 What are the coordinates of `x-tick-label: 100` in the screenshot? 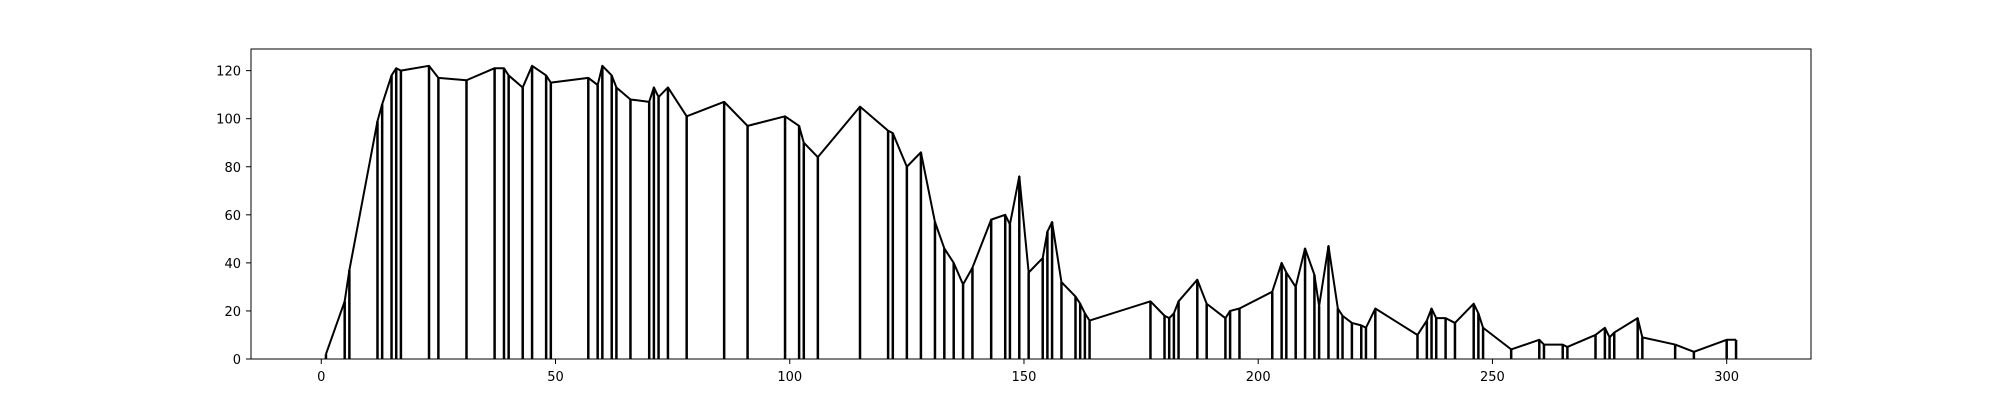 It's located at (789, 377).